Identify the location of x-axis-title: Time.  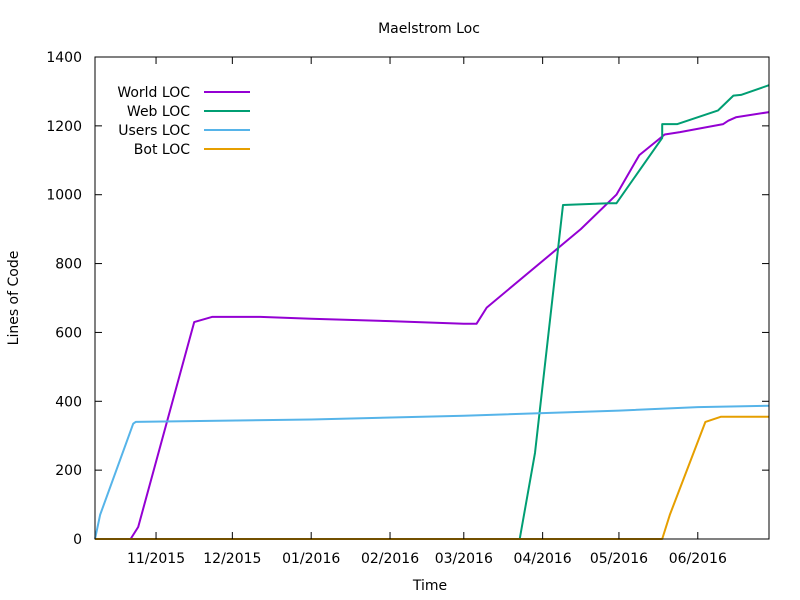
(429, 586).